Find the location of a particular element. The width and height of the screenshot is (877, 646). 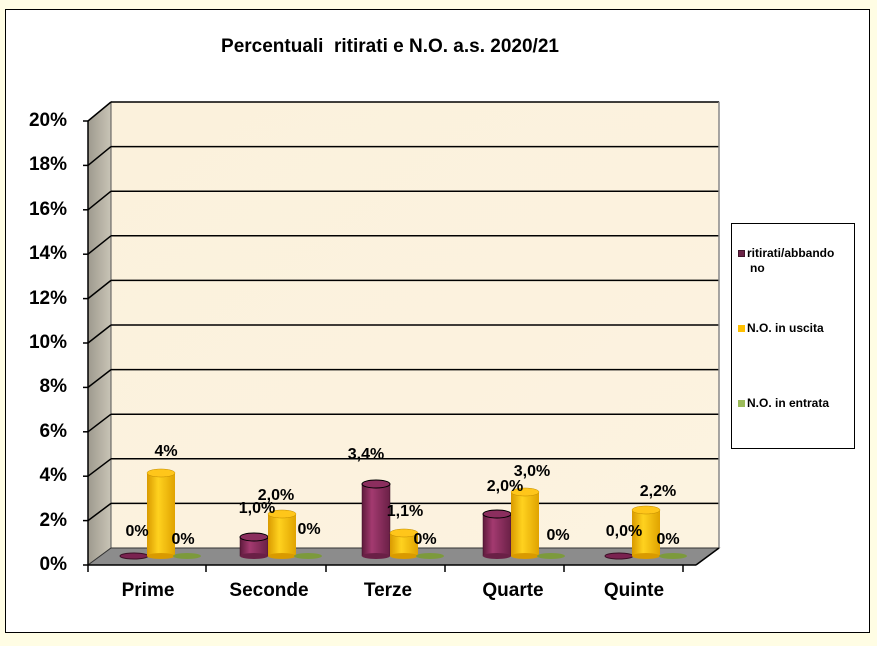

label-terze-uscita: 1,1% is located at coordinates (405, 511).